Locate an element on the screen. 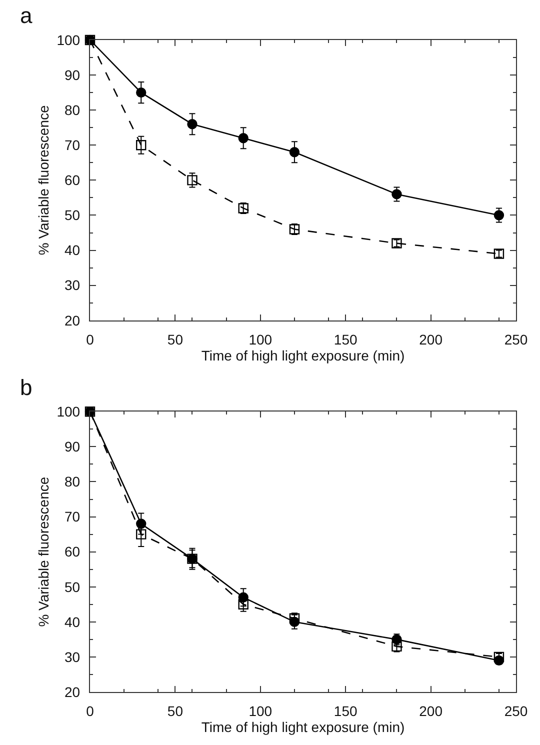 The image size is (540, 745). chart-title: b is located at coordinates (26, 387).